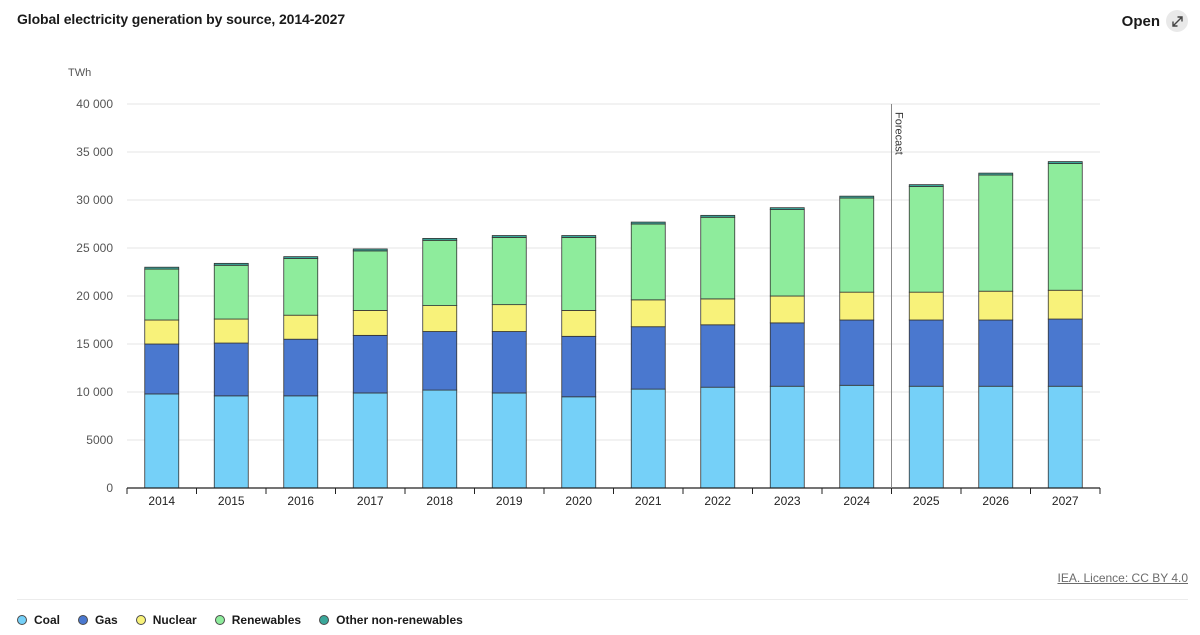 The image size is (1200, 635). I want to click on x-tick-label: 2017, so click(370, 501).